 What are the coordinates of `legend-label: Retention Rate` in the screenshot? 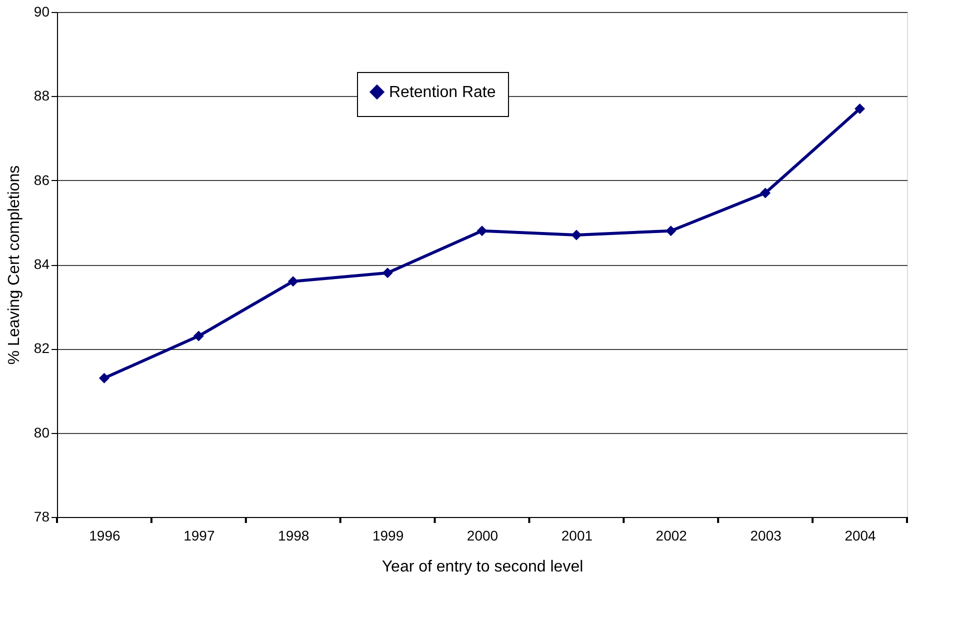 It's located at (442, 92).